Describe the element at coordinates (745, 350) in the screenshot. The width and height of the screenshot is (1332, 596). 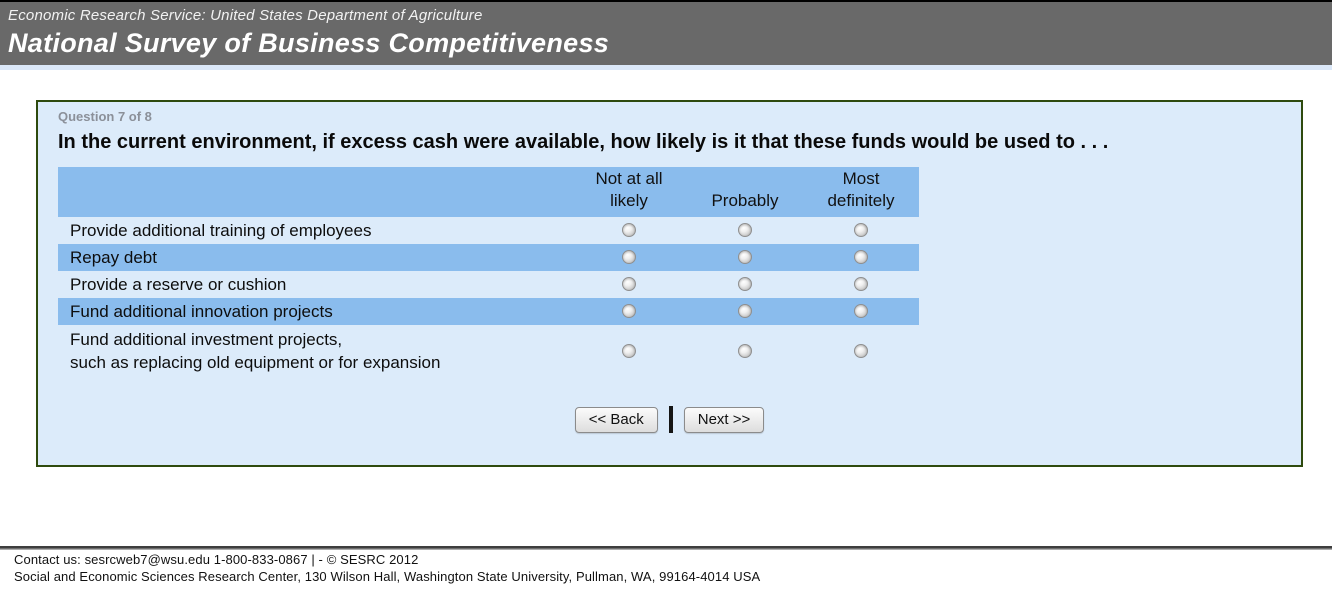
I see `radio-investment-probably` at that location.